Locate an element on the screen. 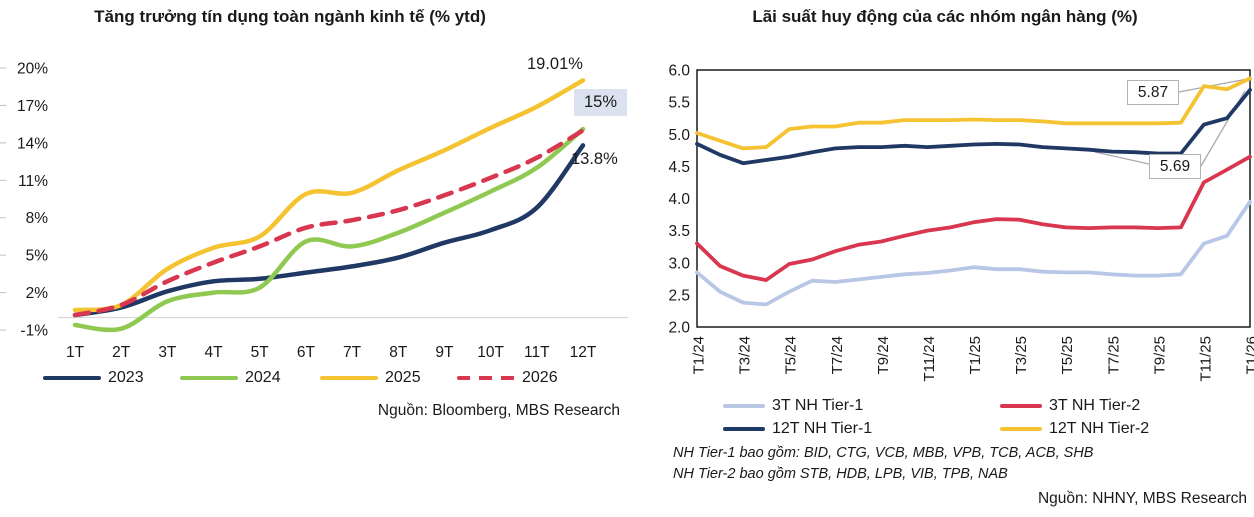  legend-label-3t-tier-2: 3T NH Tier-2 is located at coordinates (1095, 405).